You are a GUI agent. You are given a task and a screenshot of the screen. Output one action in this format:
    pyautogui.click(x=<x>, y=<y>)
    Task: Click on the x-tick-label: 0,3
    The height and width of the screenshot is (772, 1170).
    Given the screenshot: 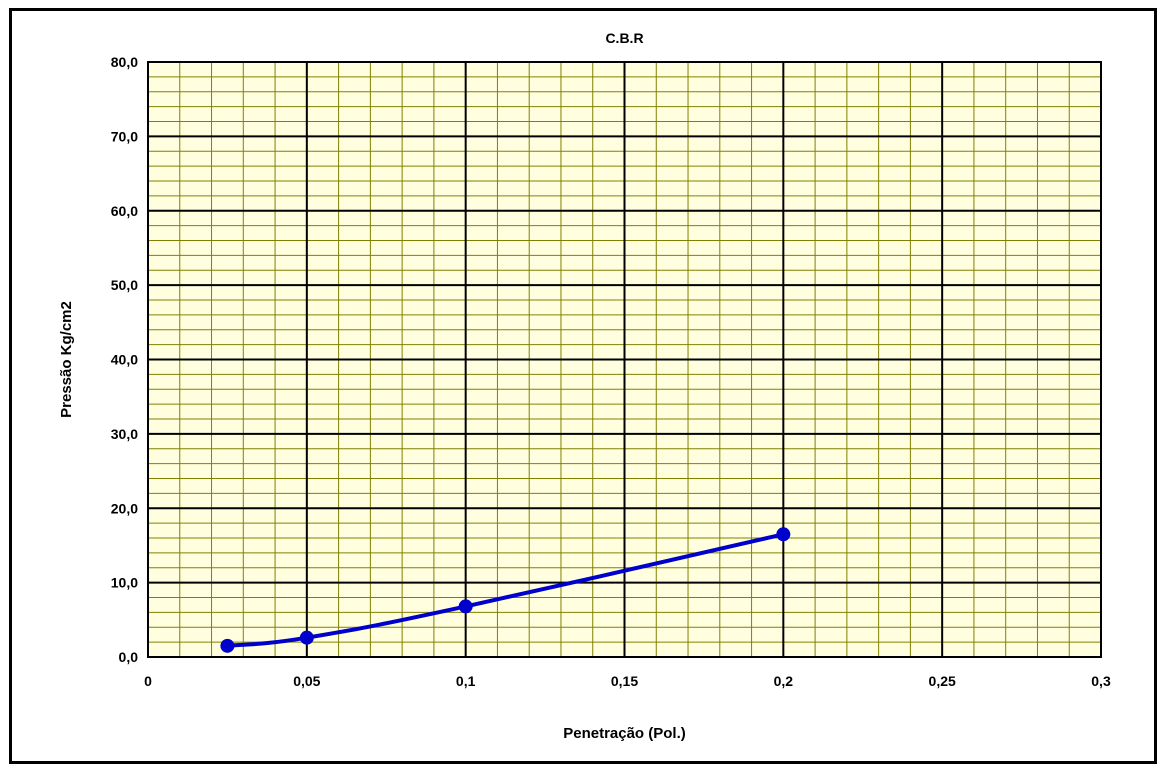 What is the action you would take?
    pyautogui.click(x=1101, y=681)
    